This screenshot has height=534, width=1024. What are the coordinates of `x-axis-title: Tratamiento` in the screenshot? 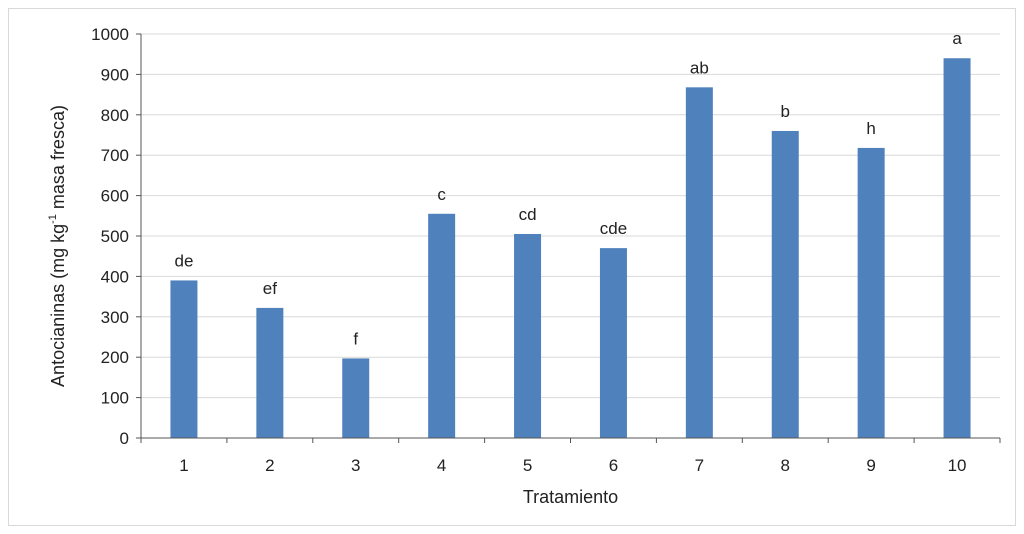 It's located at (570, 497).